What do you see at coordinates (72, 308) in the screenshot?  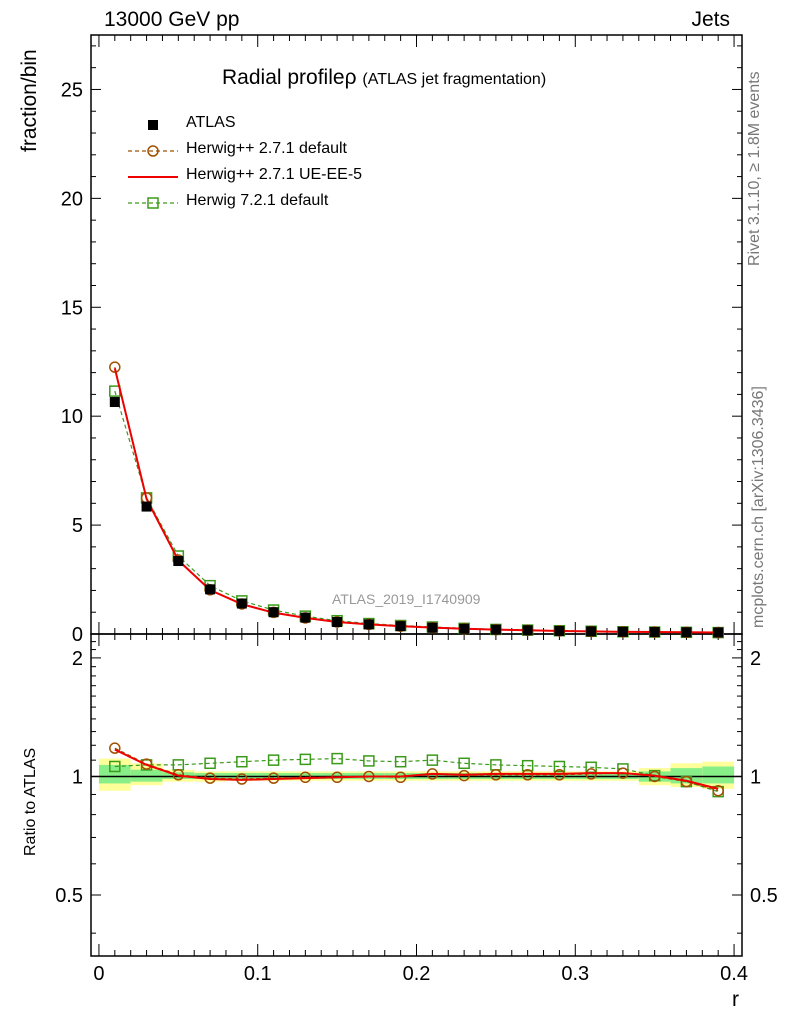 I see `y-tick-label-top: 15` at bounding box center [72, 308].